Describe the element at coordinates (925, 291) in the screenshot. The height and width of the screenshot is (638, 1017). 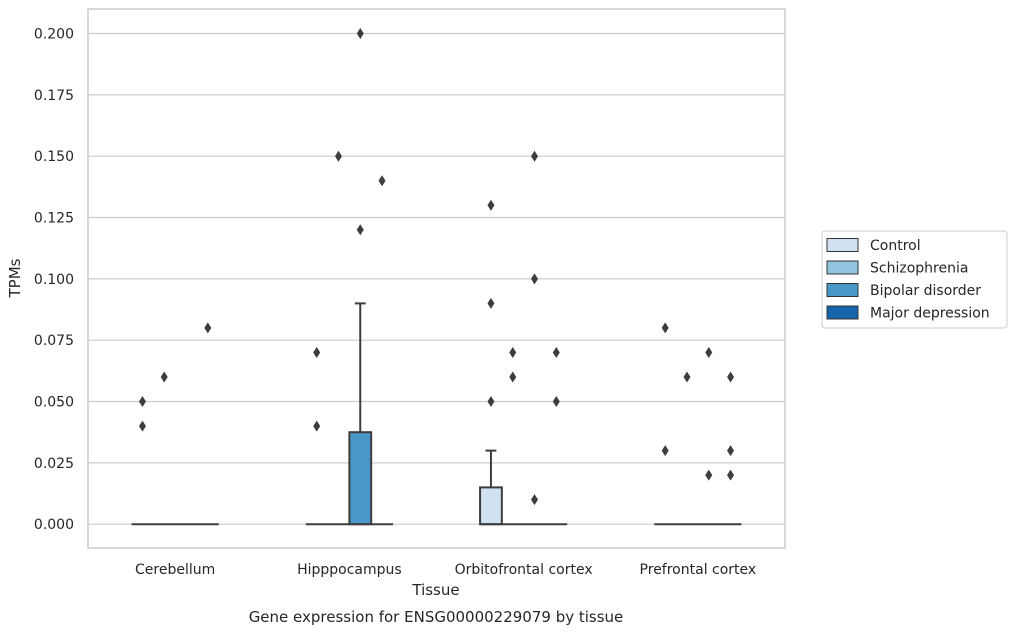
I see `legend-label: Bipolar disorder` at that location.